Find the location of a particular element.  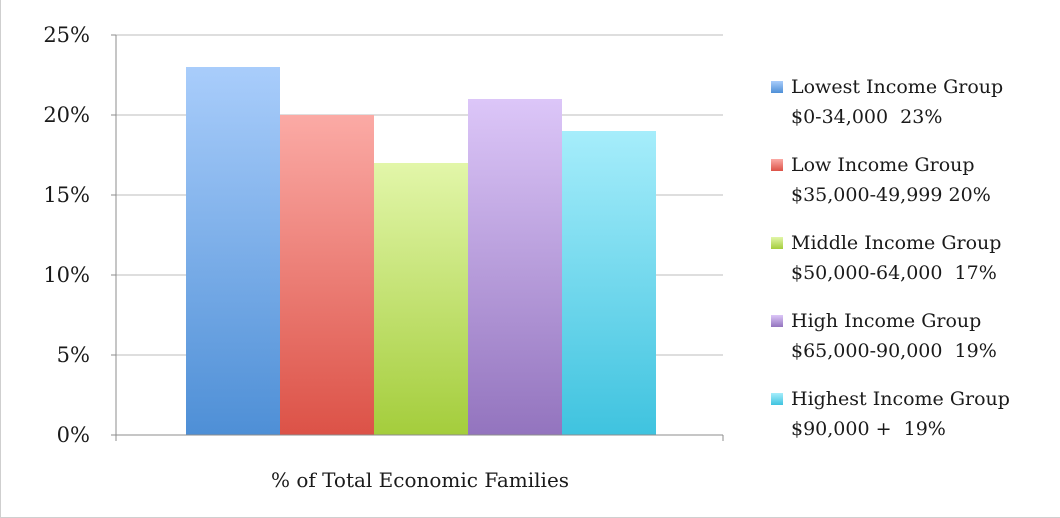

y-tick-label: 5% is located at coordinates (73, 355).